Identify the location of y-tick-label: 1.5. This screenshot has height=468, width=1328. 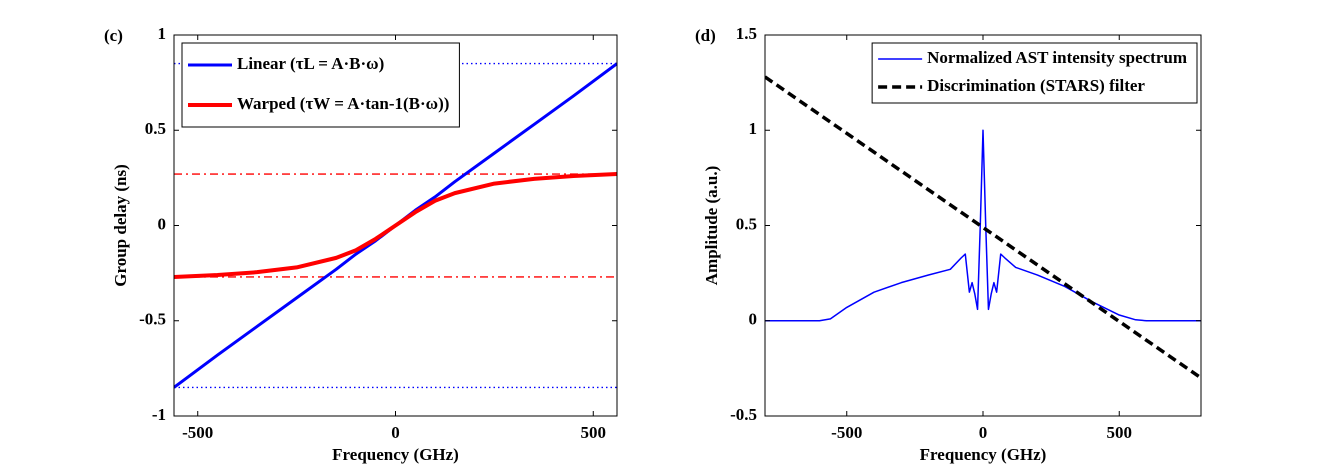
(746, 33).